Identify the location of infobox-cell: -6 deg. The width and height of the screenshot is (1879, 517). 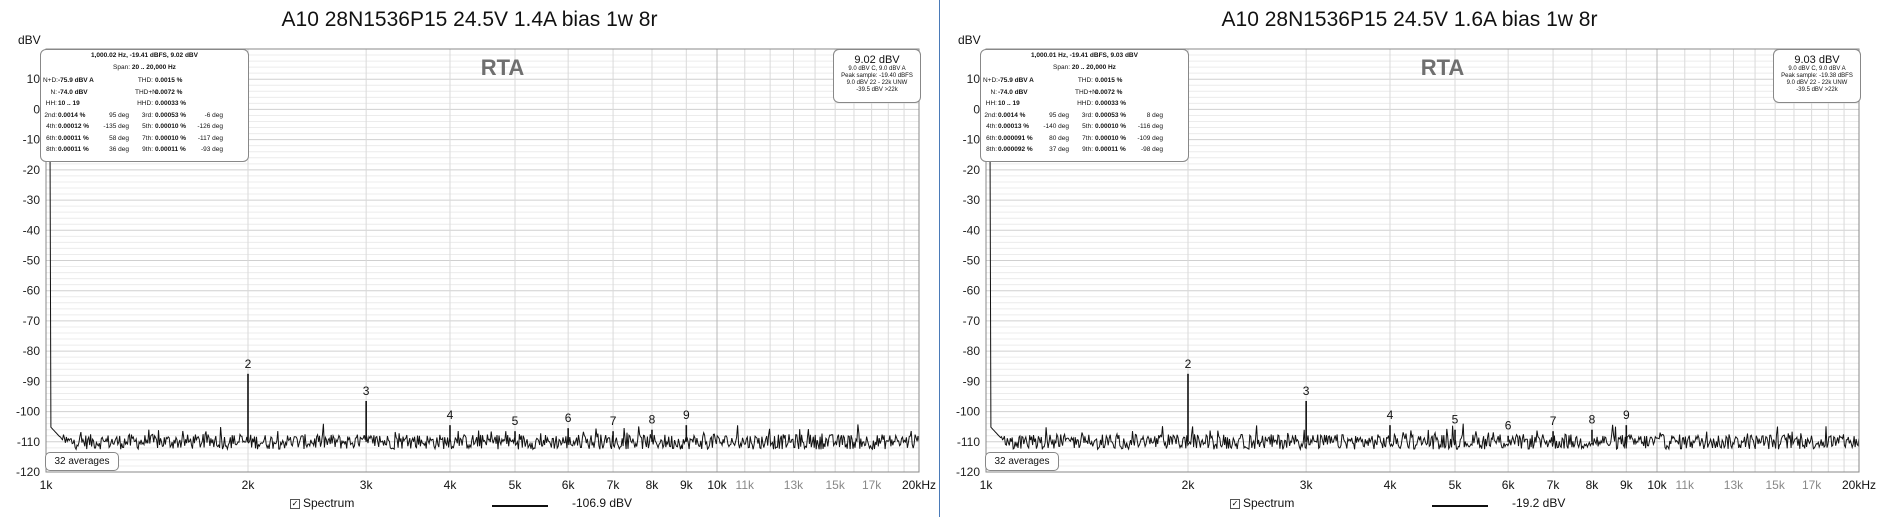
(213, 115).